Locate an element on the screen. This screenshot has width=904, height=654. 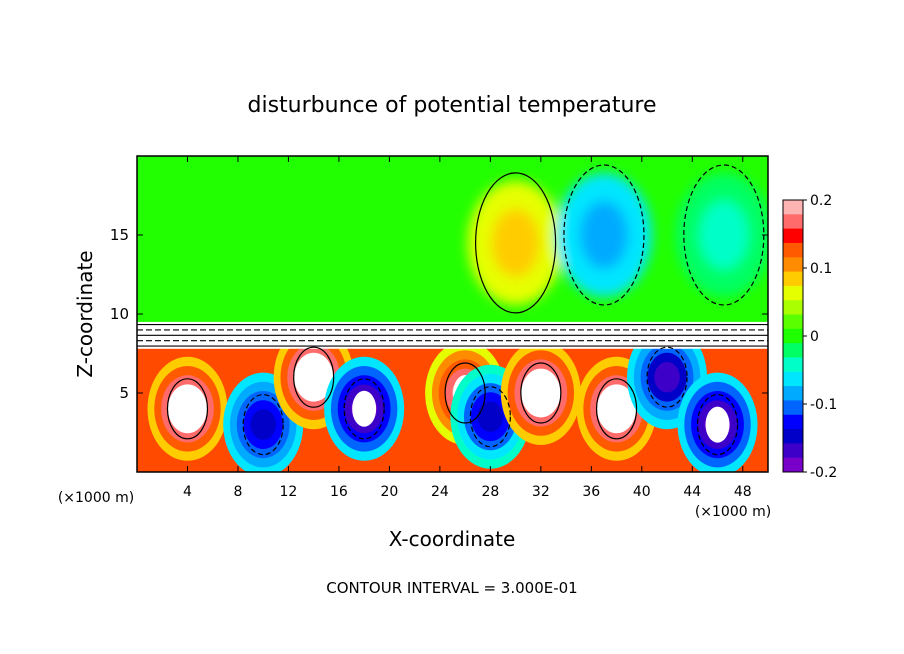
x-tick-label: 4 is located at coordinates (187, 492).